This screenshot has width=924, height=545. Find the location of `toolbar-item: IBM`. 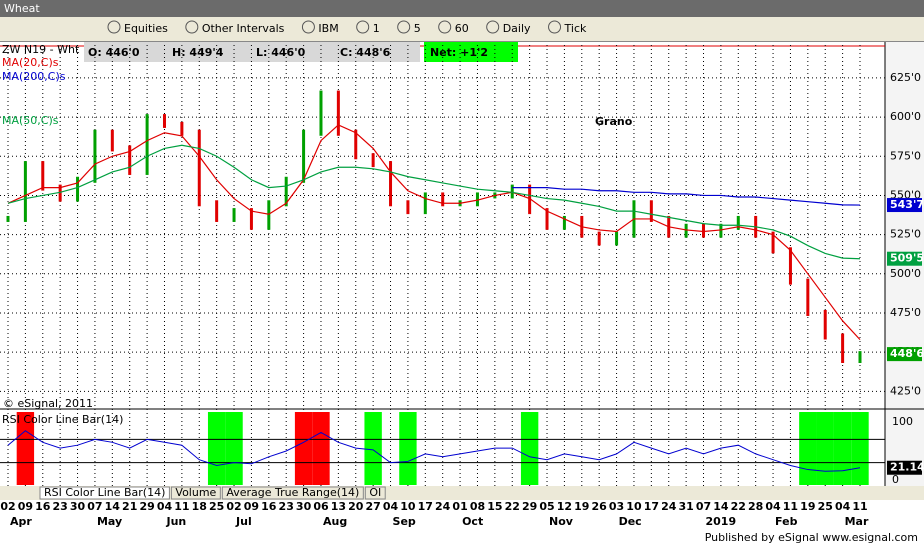

toolbar-item: IBM is located at coordinates (328, 28).